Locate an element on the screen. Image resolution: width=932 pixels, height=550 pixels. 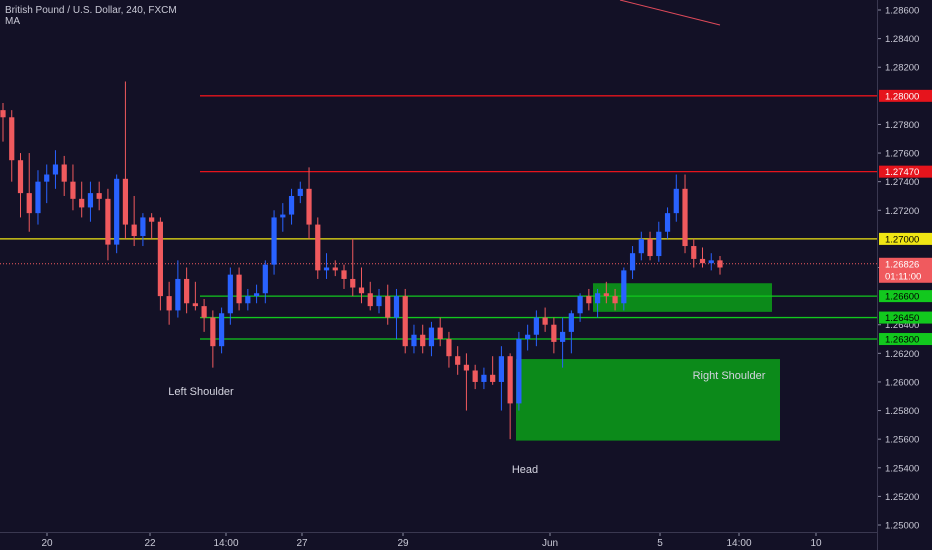
y-tick-label: 1.28600 is located at coordinates (902, 11).